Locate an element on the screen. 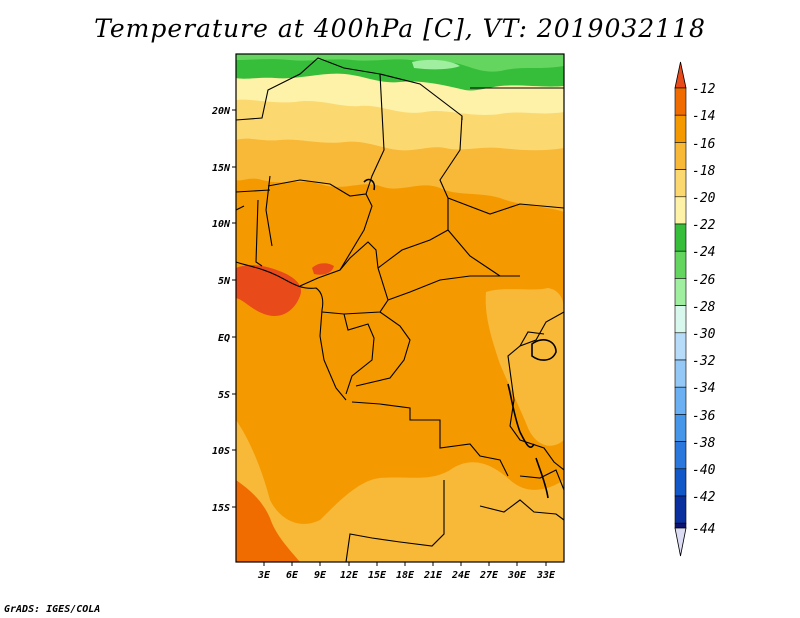 The image size is (800, 618). lon-label-9e: 9E is located at coordinates (320, 575).